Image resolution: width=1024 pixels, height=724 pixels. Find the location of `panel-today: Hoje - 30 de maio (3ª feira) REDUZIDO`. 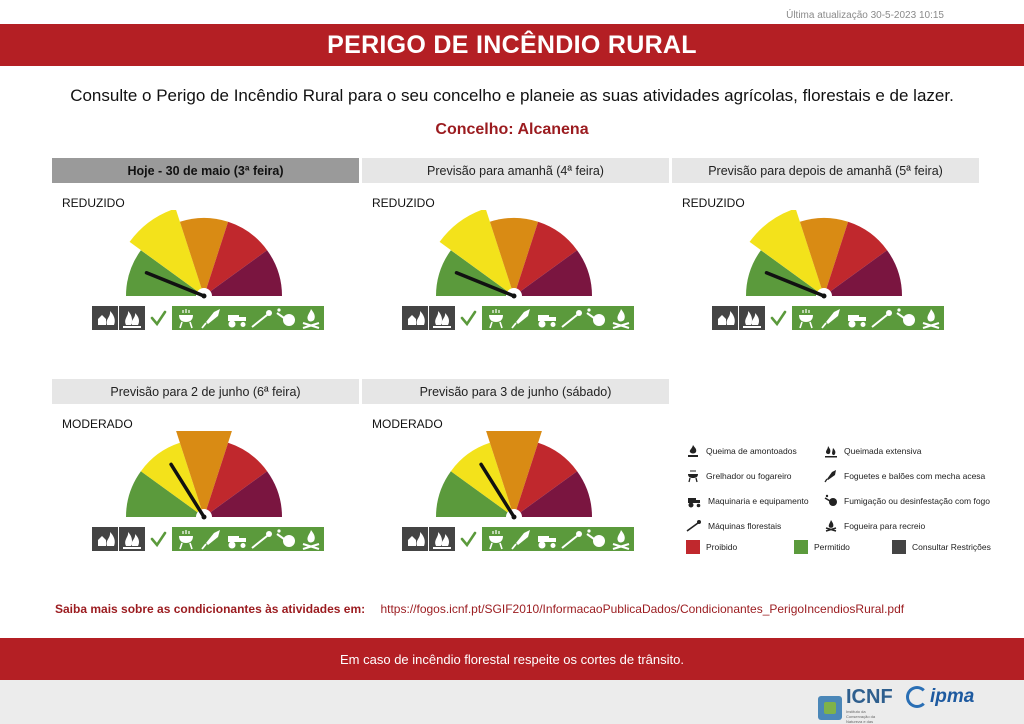

panel-today: Hoje - 30 de maio (3ª feira) REDUZIDO is located at coordinates (205, 244).